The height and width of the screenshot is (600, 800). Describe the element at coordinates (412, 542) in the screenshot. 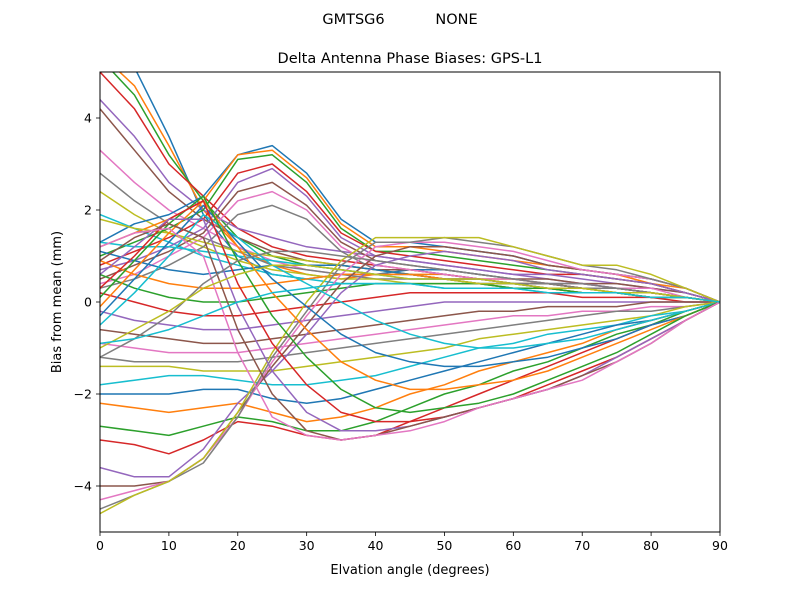

I see `x-axis: 0 10 20 30 40 50 60 70 80 90` at that location.